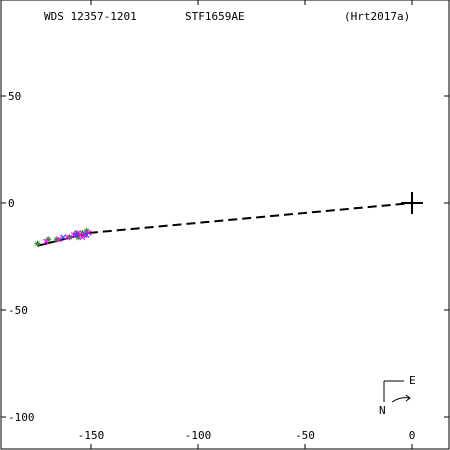 The height and width of the screenshot is (450, 450). Describe the element at coordinates (11, 203) in the screenshot. I see `y-tick-label: 0` at that location.